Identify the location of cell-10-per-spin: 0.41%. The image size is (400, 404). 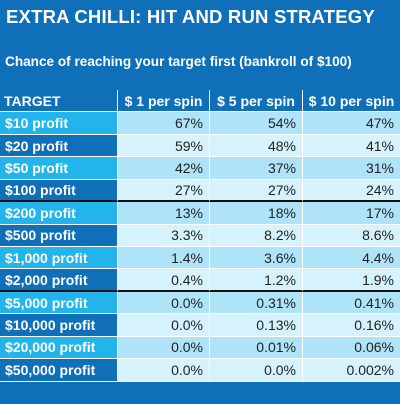
(351, 303).